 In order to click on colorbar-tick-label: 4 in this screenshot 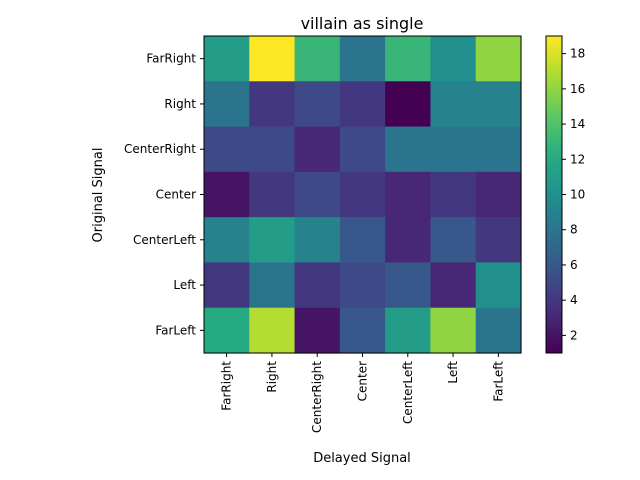, I will do `click(574, 300)`.